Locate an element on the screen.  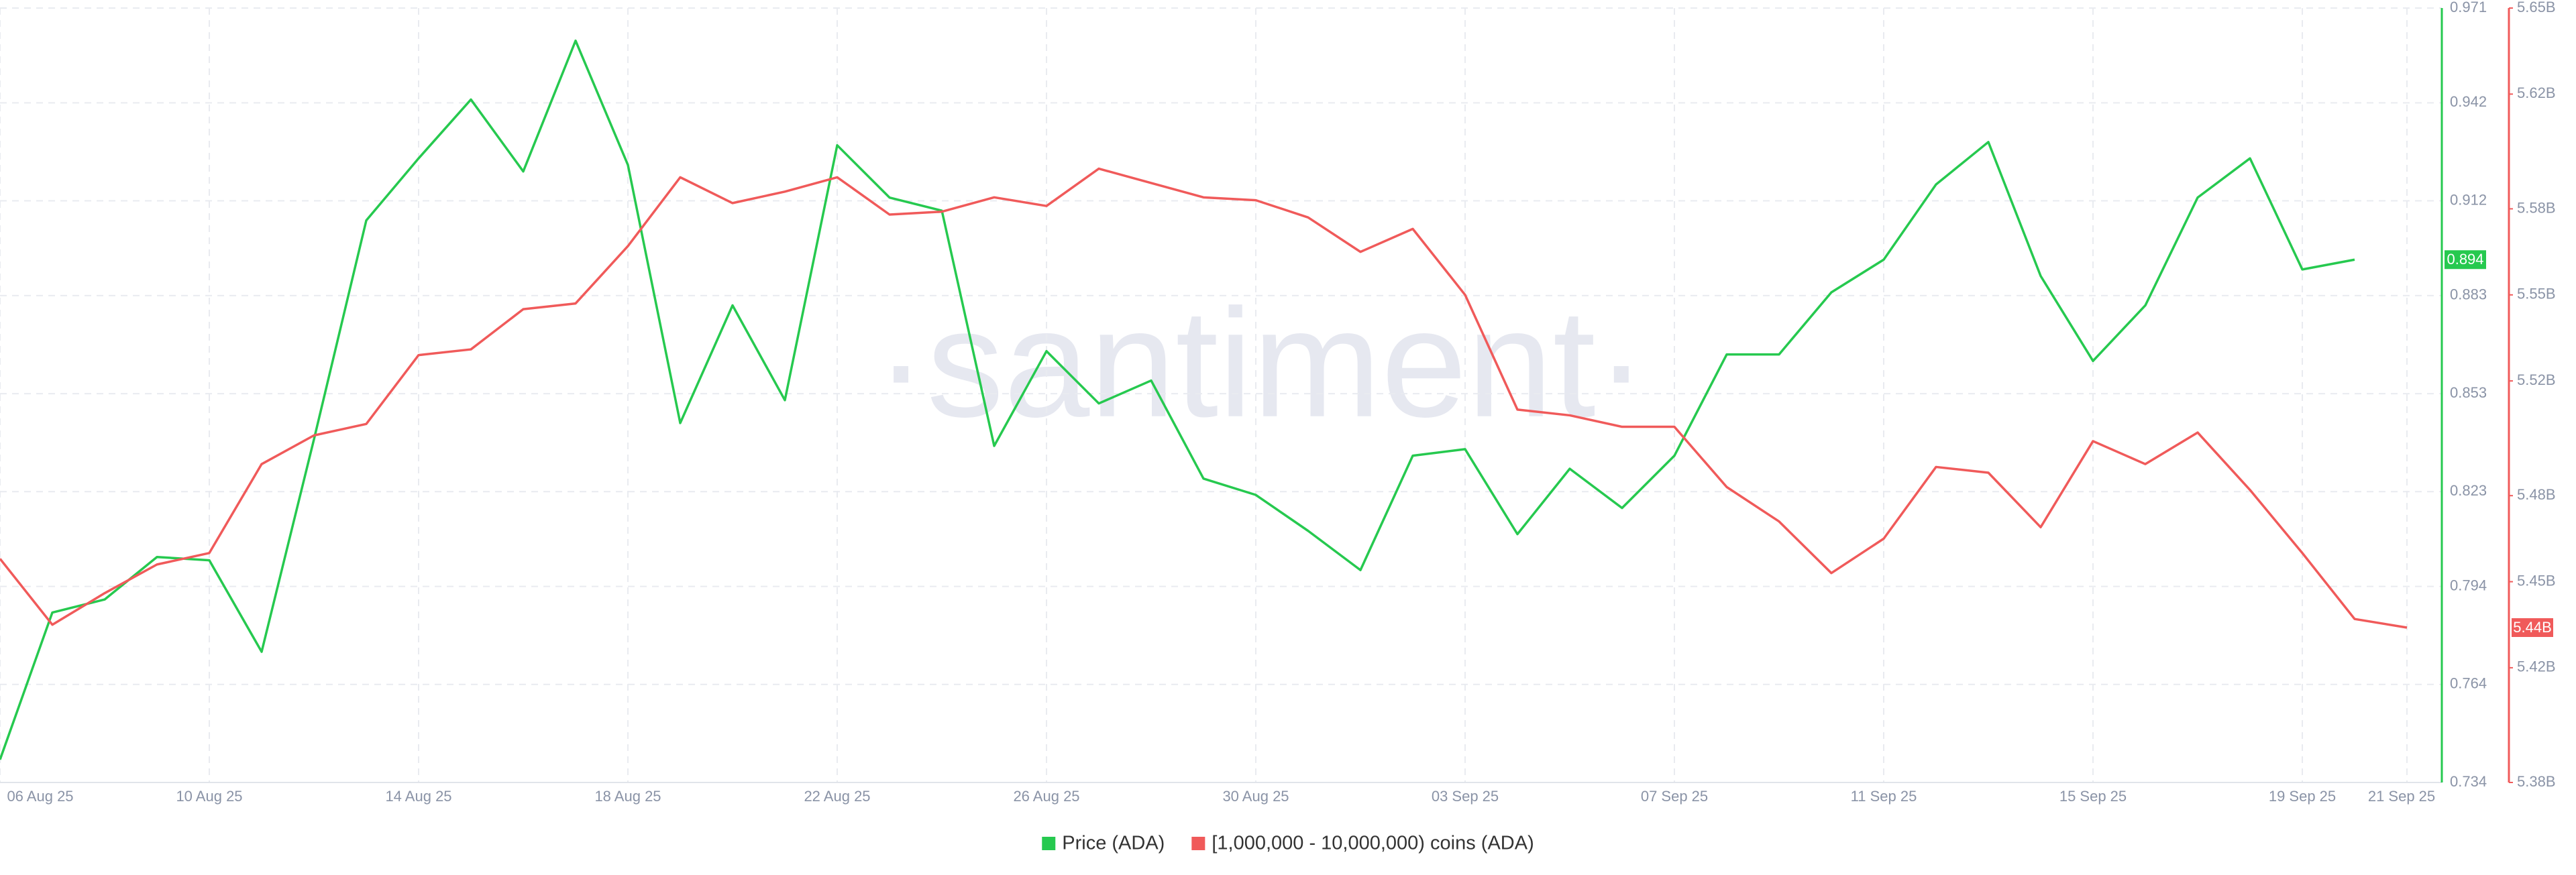
y2-tick-label: 5.48B is located at coordinates (2536, 494).